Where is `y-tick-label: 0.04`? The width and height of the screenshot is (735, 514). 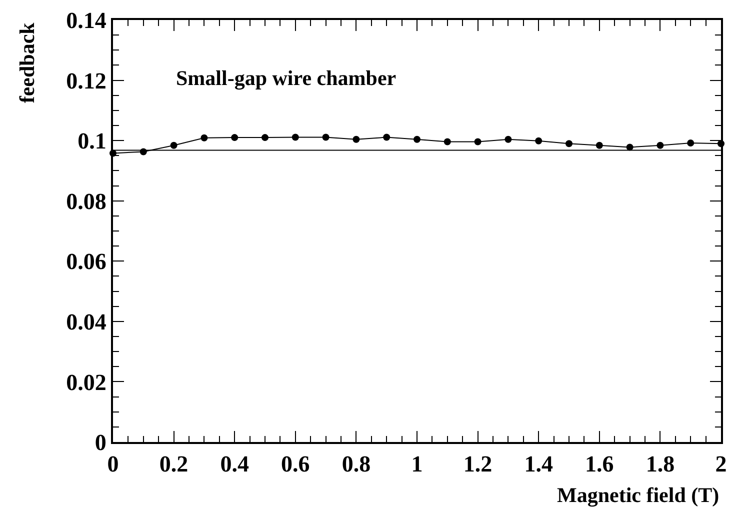 y-tick-label: 0.04 is located at coordinates (86, 321).